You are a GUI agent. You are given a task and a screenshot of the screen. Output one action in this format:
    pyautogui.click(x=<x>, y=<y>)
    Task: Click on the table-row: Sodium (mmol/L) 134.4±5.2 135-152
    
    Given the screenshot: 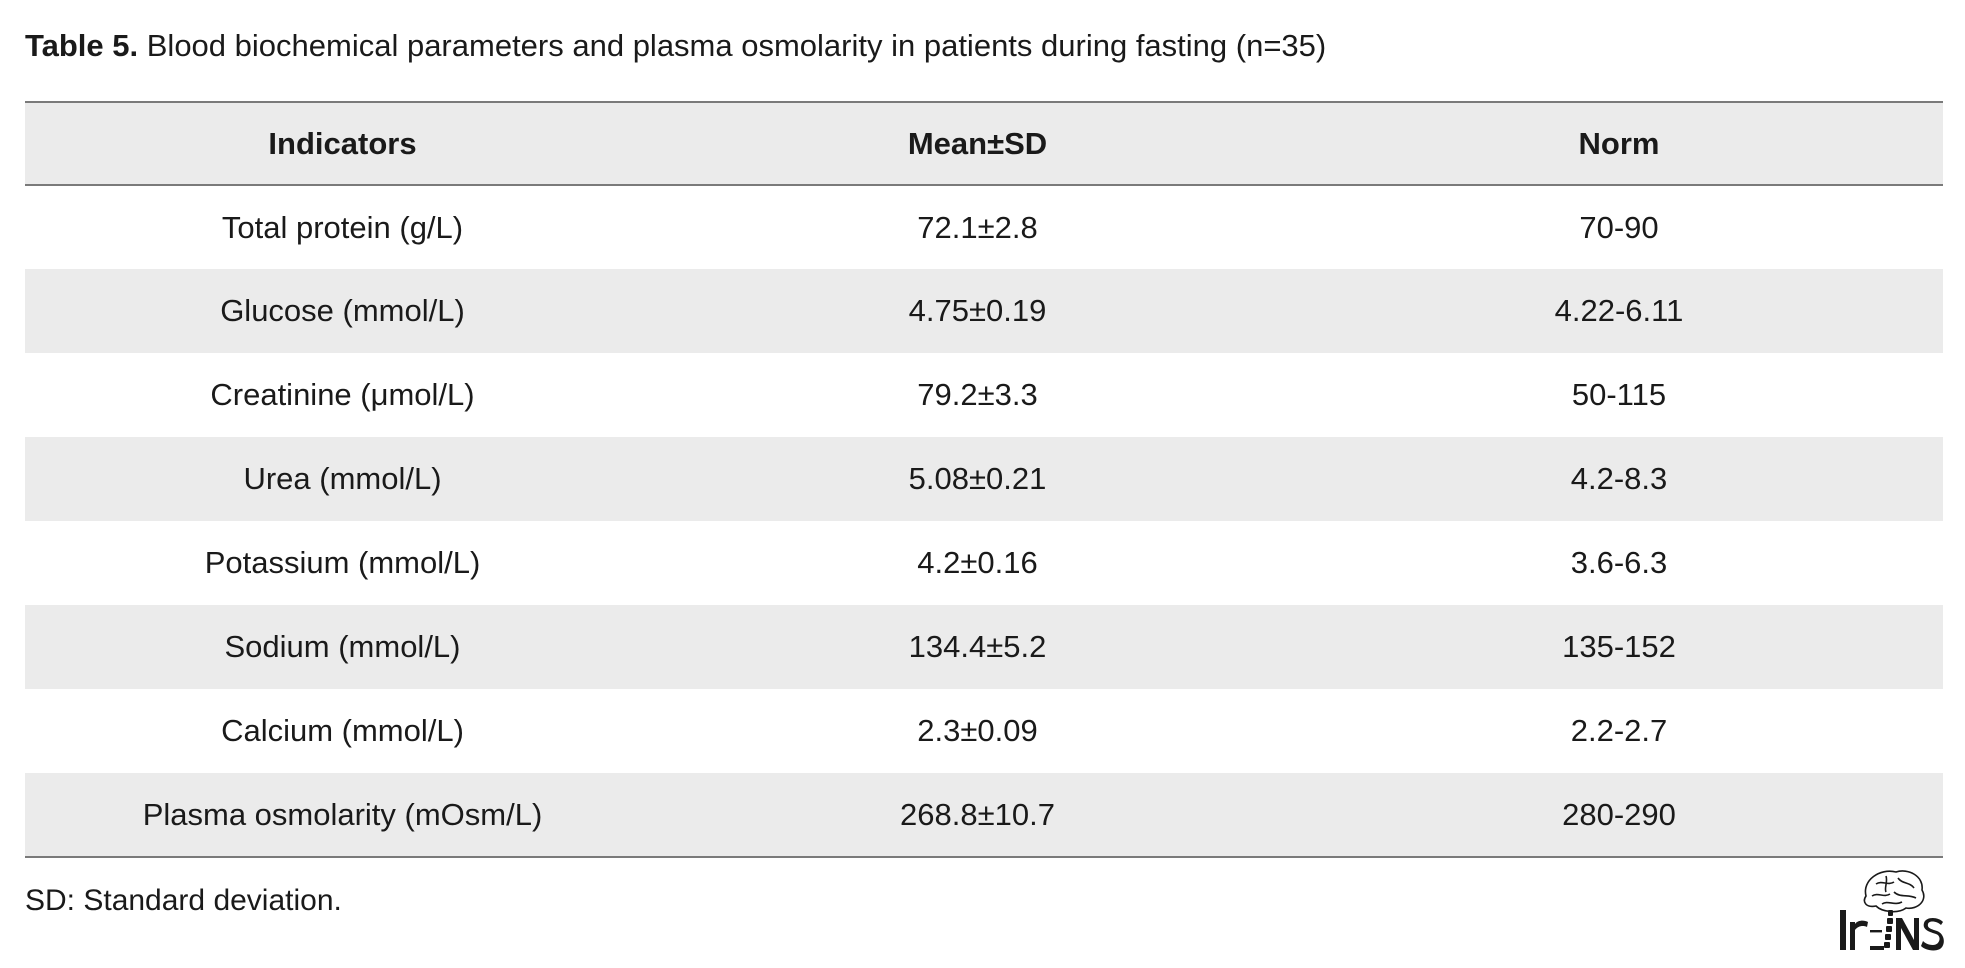 What is the action you would take?
    pyautogui.click(x=984, y=647)
    